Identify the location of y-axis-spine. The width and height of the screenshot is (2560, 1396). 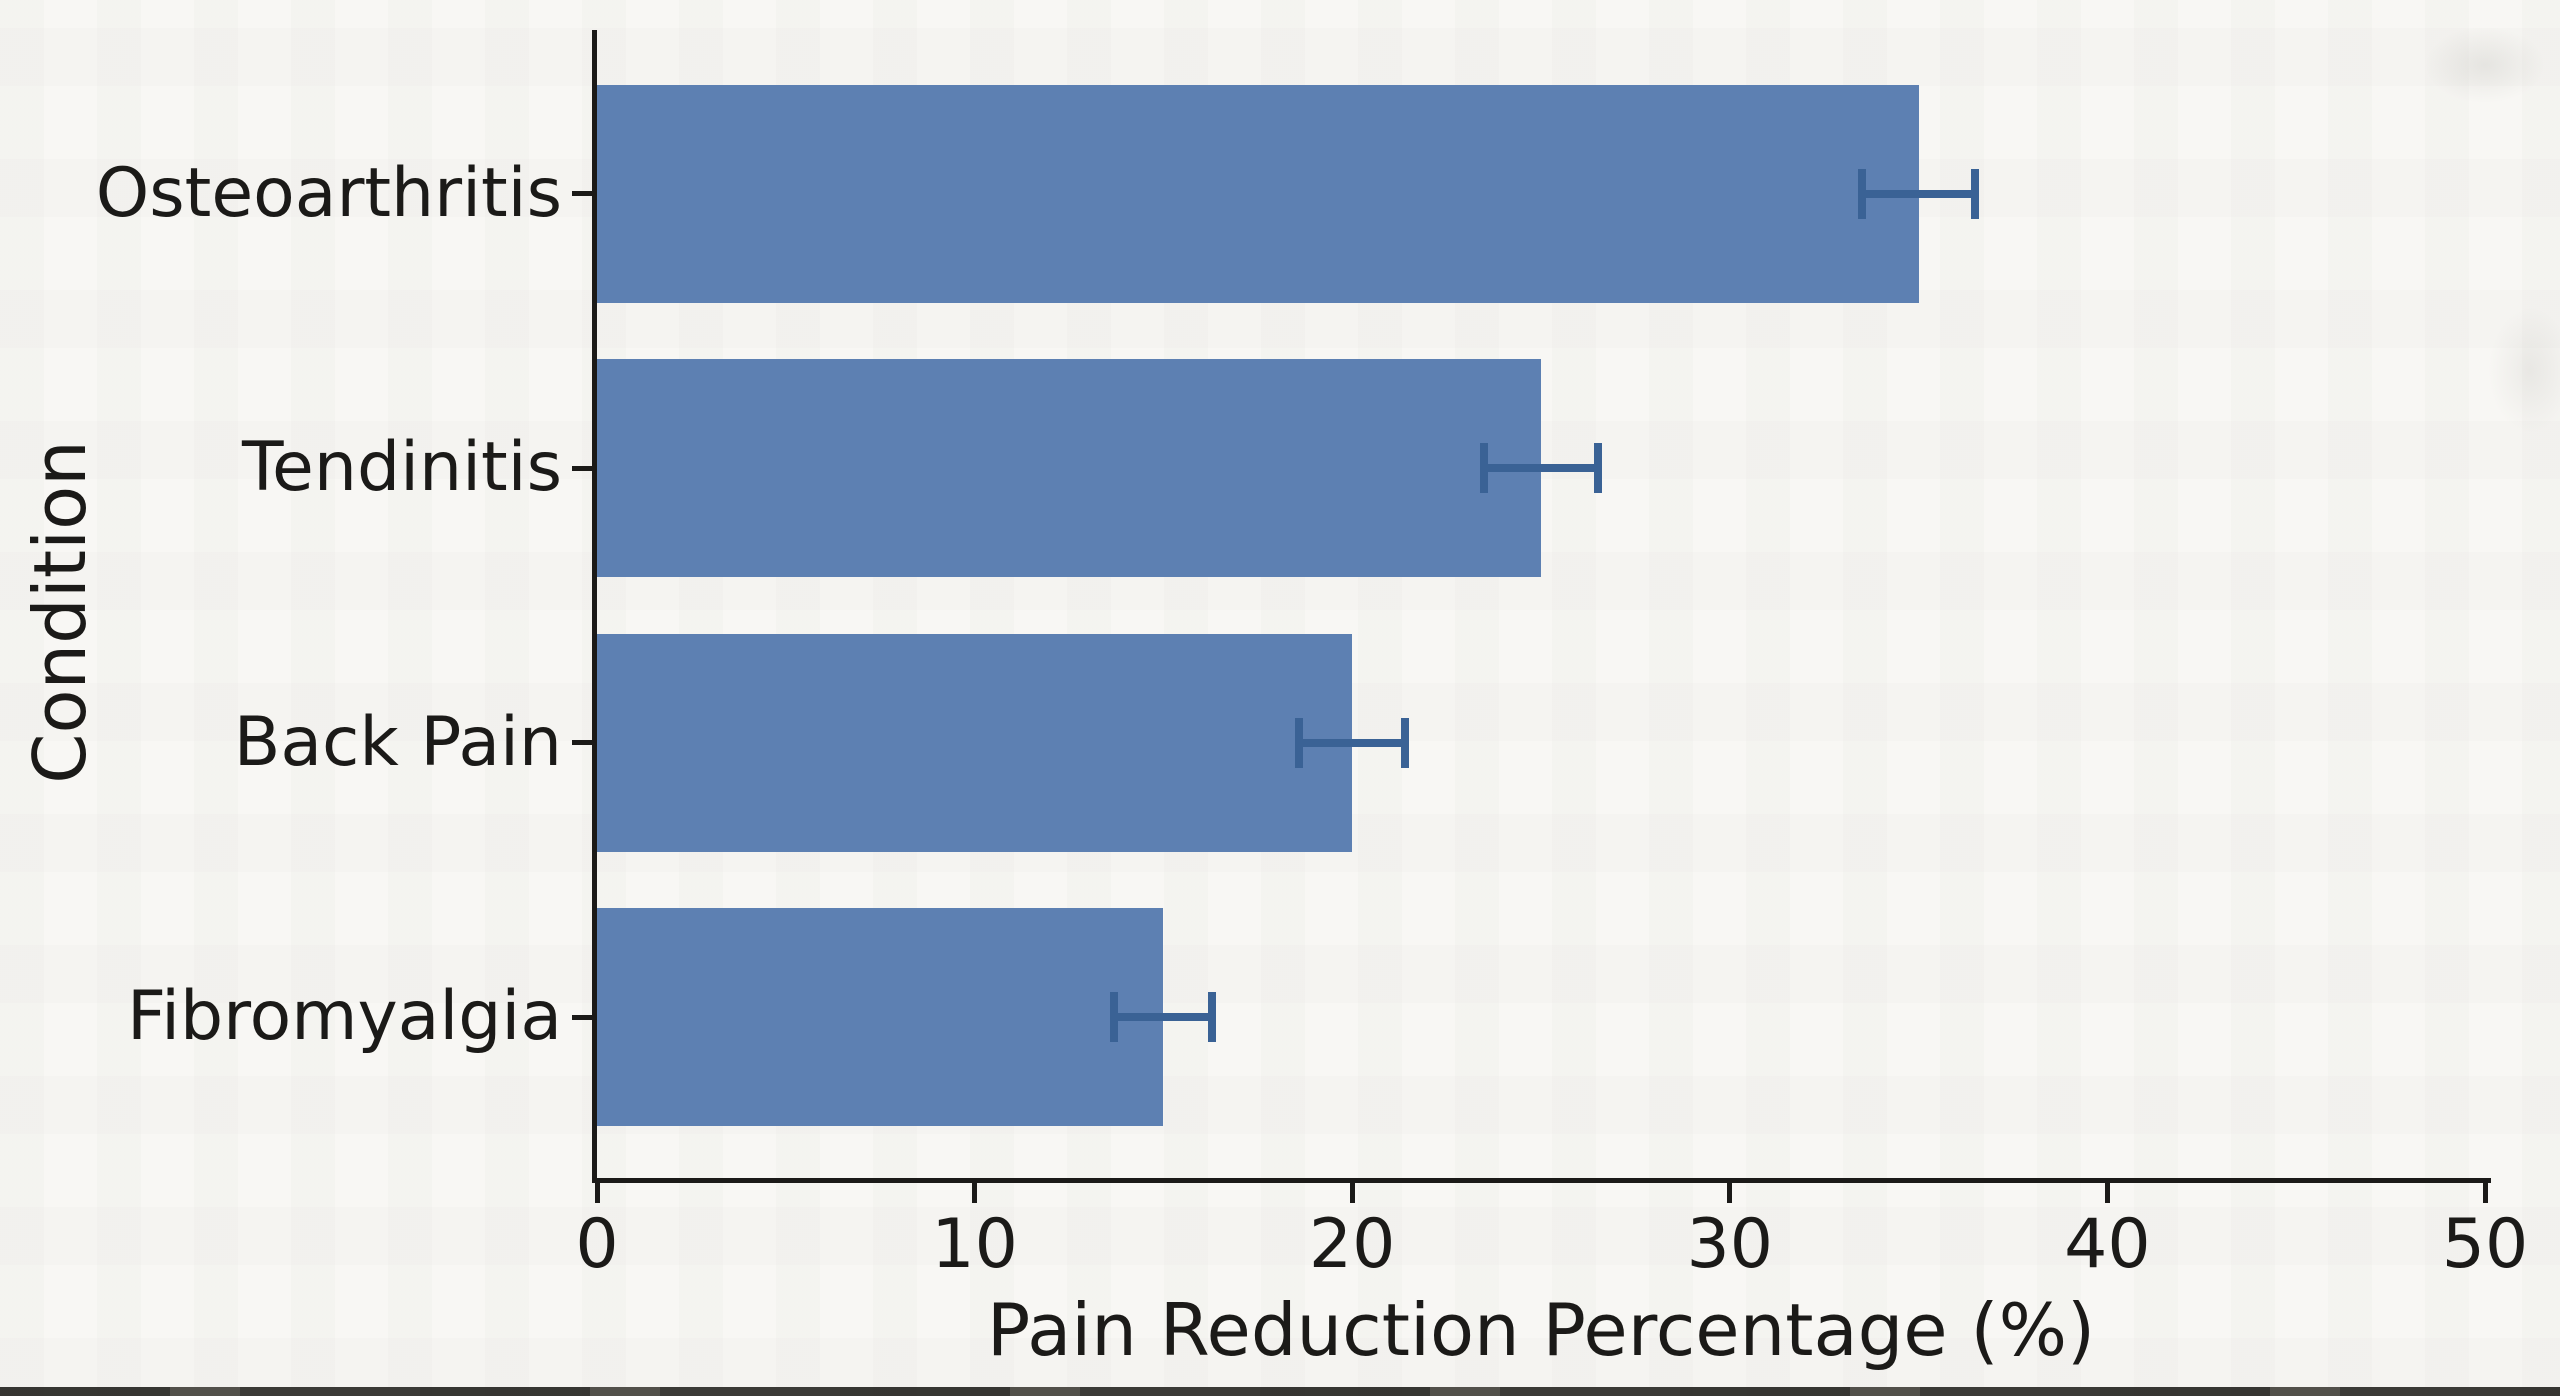
(594, 606).